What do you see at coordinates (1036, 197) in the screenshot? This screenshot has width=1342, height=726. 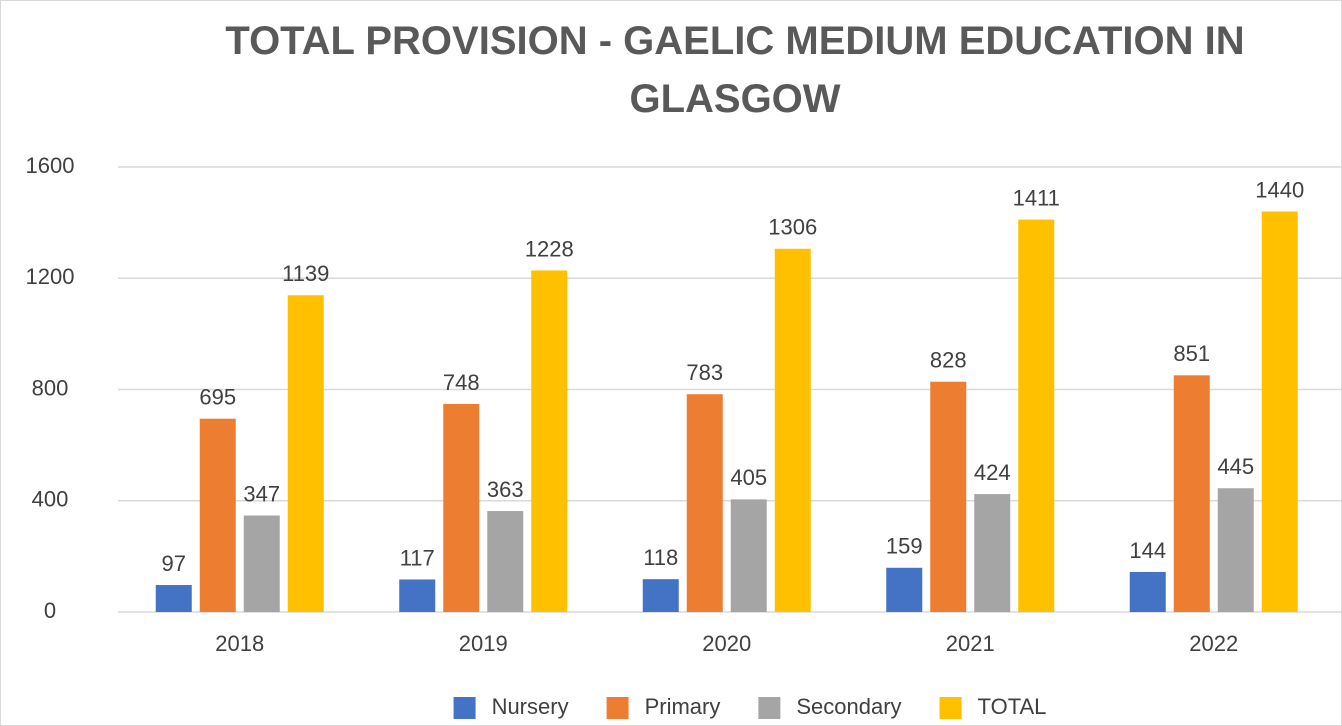 I see `data-label: 1411` at bounding box center [1036, 197].